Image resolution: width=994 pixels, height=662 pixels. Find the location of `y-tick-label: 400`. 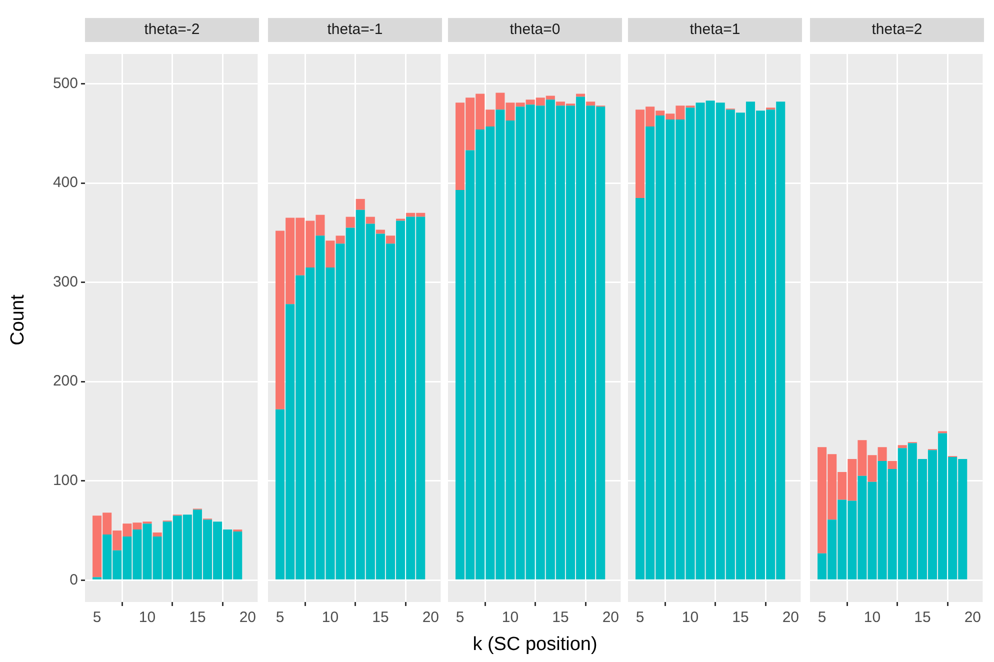

y-tick-label: 400 is located at coordinates (65, 183).